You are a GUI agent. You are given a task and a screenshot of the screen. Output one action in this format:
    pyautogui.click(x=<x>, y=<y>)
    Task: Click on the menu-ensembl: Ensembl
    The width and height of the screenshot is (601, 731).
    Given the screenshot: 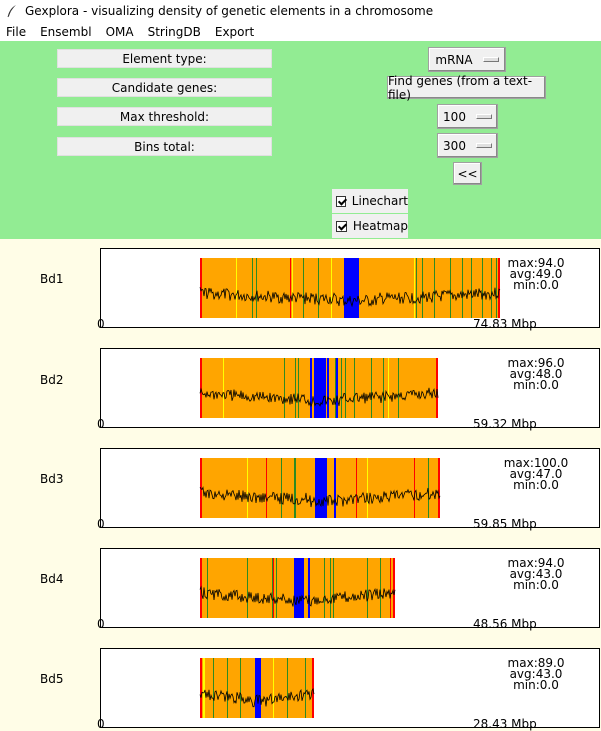 What is the action you would take?
    pyautogui.click(x=66, y=31)
    